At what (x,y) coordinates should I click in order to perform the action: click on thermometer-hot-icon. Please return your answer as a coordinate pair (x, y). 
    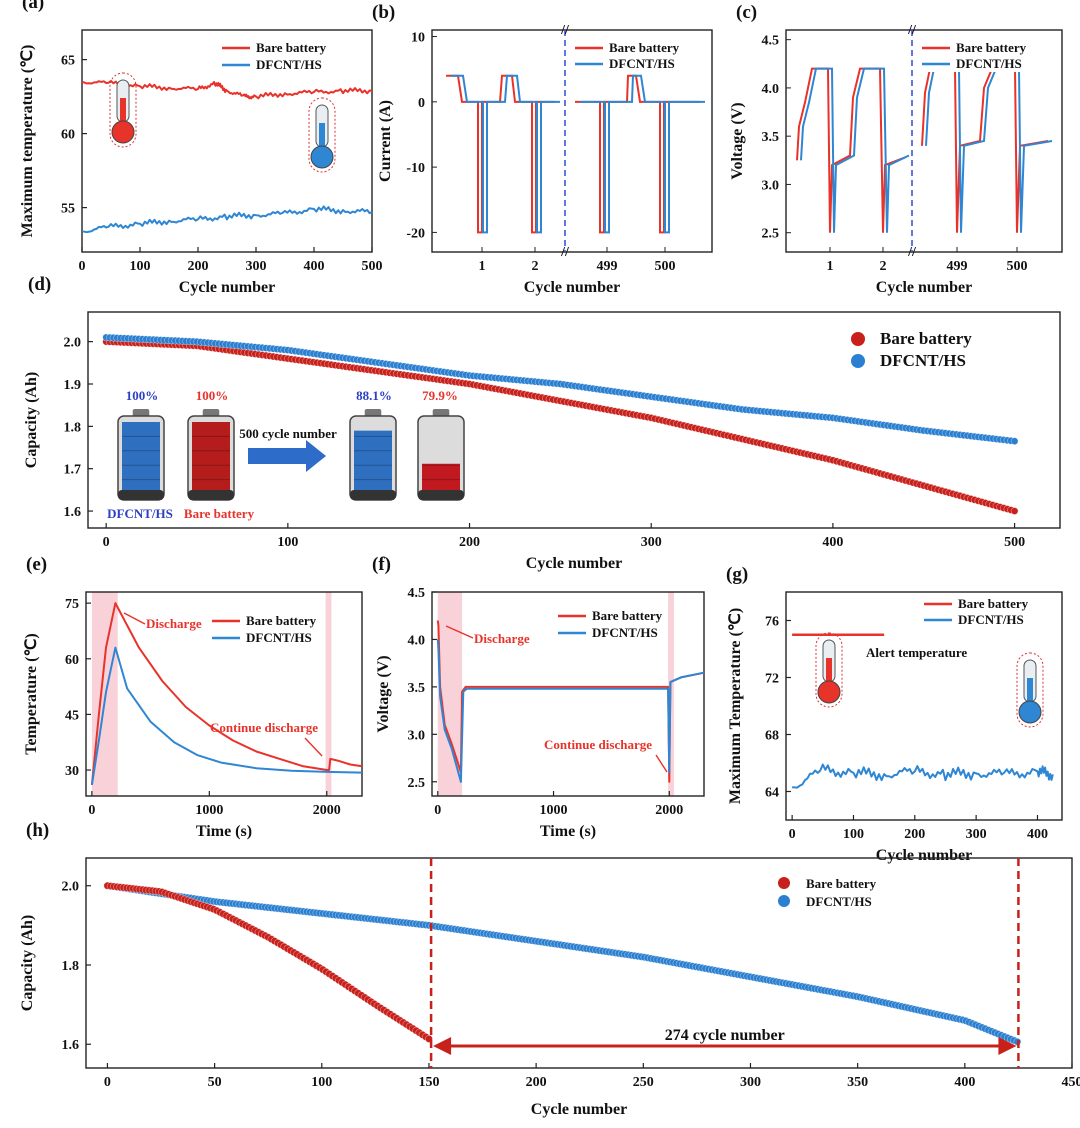
    Looking at the image, I should click on (123, 110).